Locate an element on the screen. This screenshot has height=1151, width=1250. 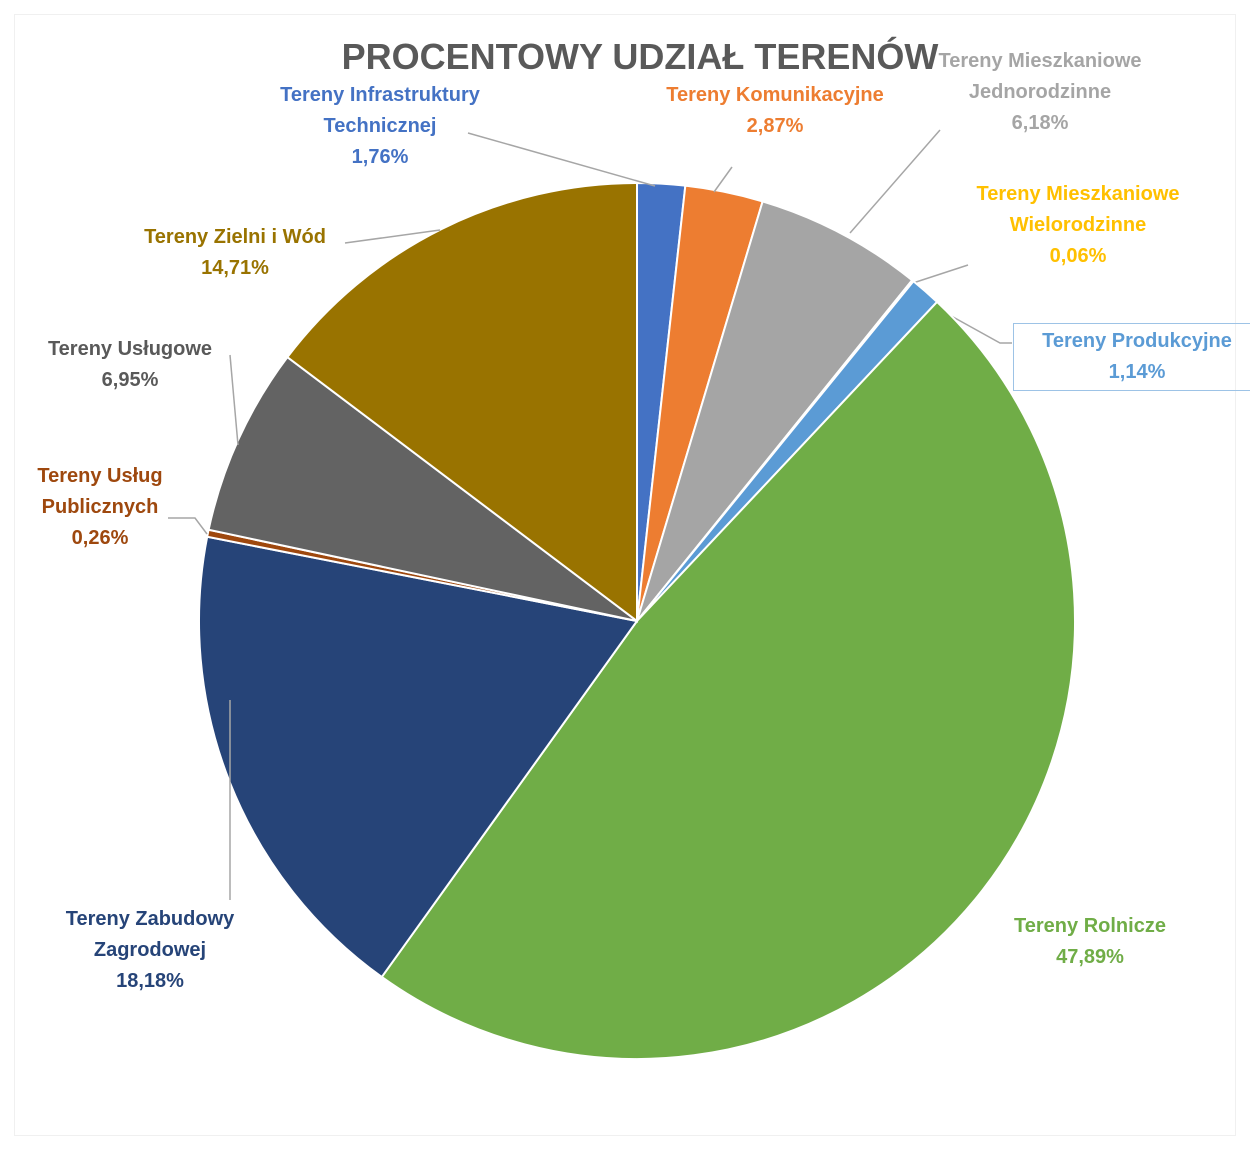
data-label: Tereny Infrastruktury Technicznej 1,76% is located at coordinates (380, 126).